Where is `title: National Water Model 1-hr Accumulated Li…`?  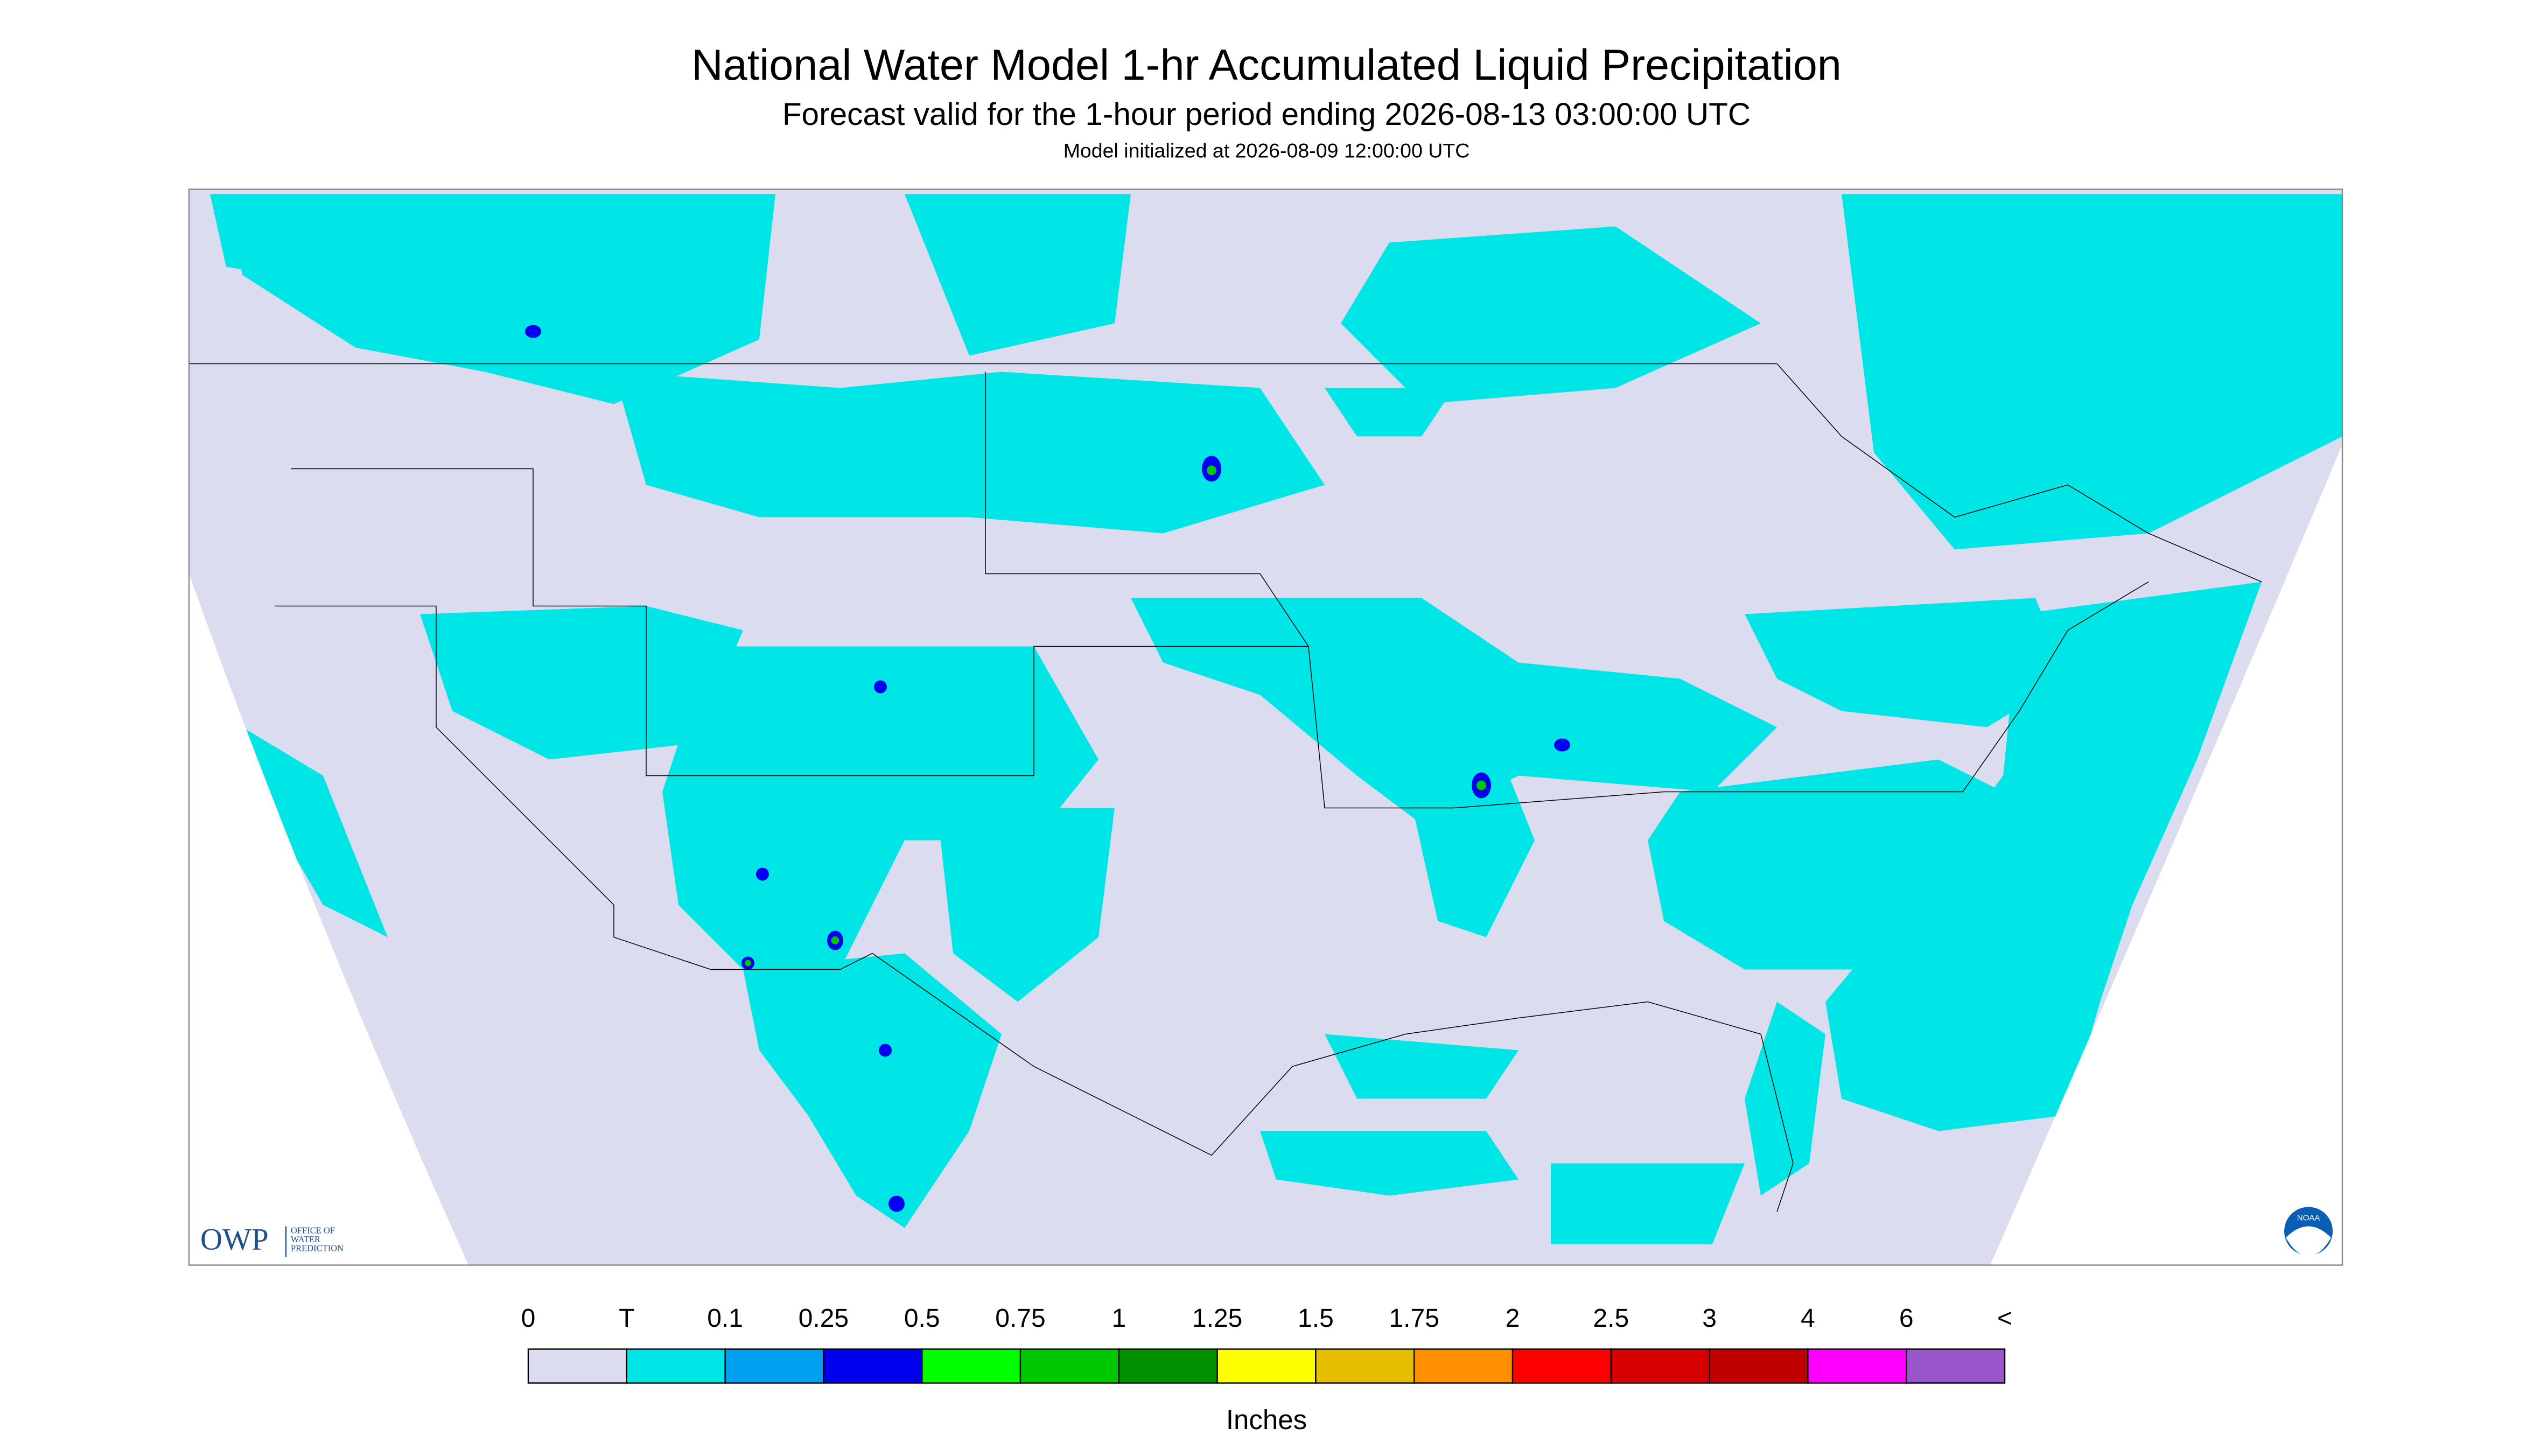 title: National Water Model 1-hr Accumulated Li… is located at coordinates (1266, 65).